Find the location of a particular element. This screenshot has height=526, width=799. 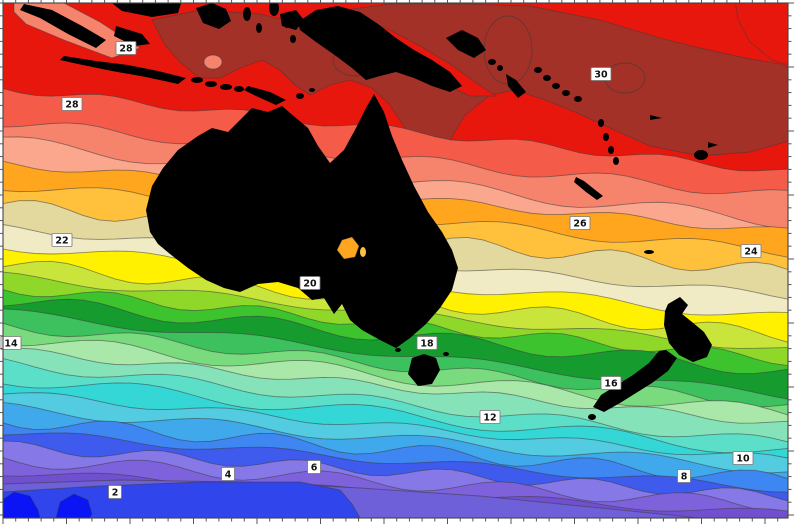

contour-label-4: 4 is located at coordinates (228, 474).